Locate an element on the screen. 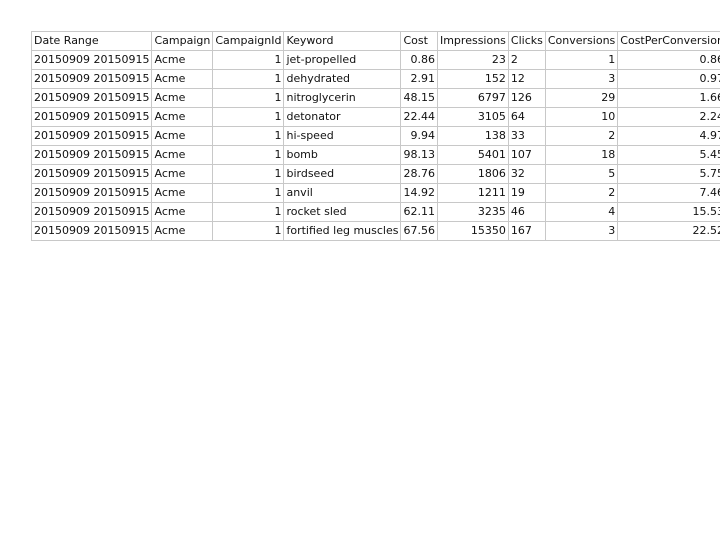 This screenshot has width=720, height=552. cell-impressions: 138 is located at coordinates (472, 136).